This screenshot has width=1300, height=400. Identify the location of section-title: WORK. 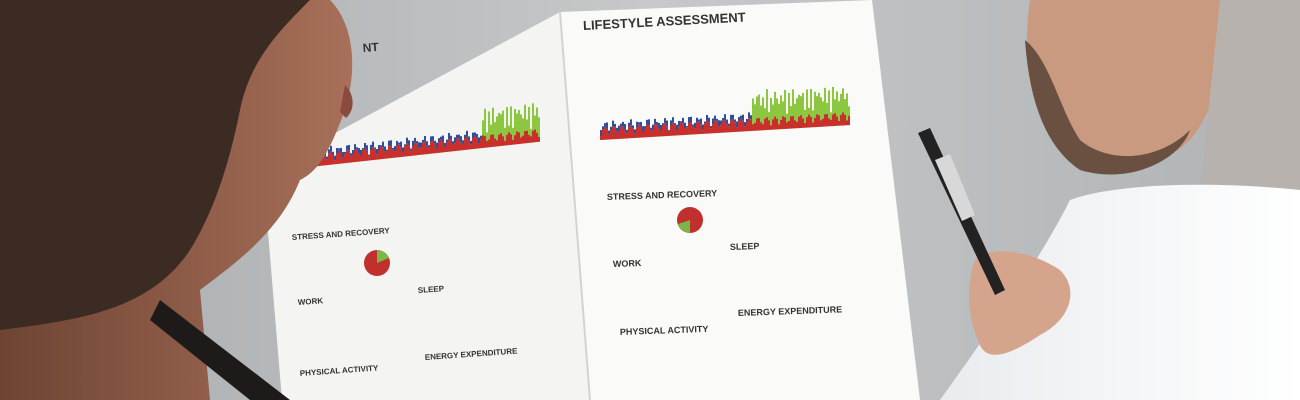
(311, 301).